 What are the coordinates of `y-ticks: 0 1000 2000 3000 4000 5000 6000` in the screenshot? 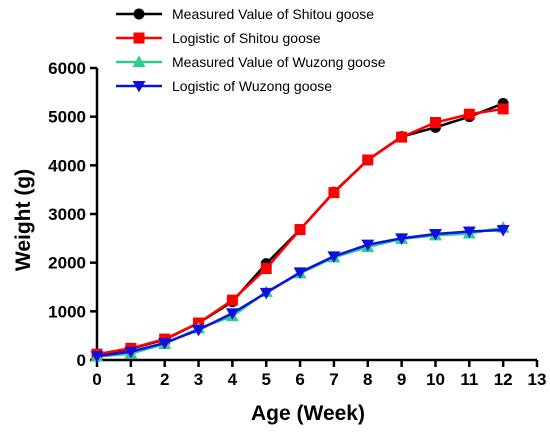 It's located at (72, 214).